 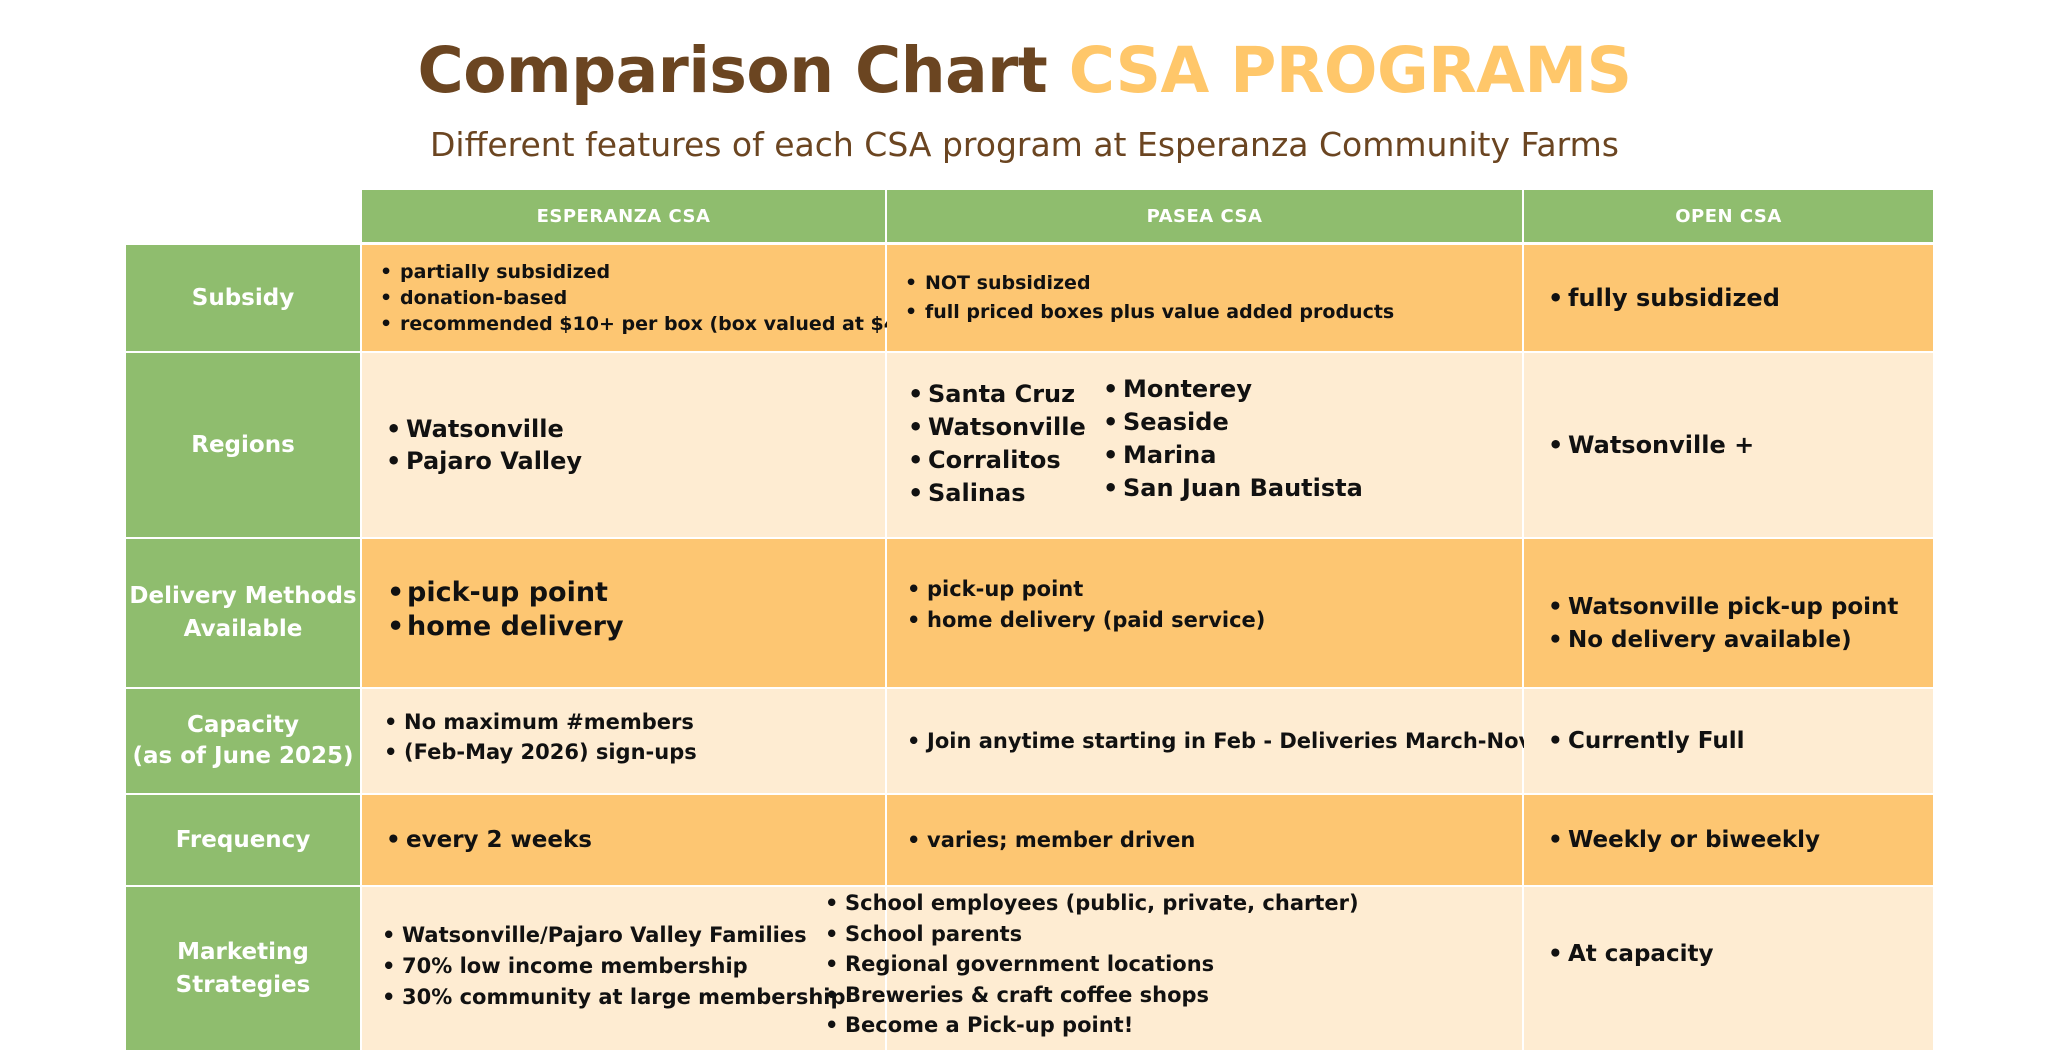 I want to click on list-item: At capacity, so click(x=1630, y=954).